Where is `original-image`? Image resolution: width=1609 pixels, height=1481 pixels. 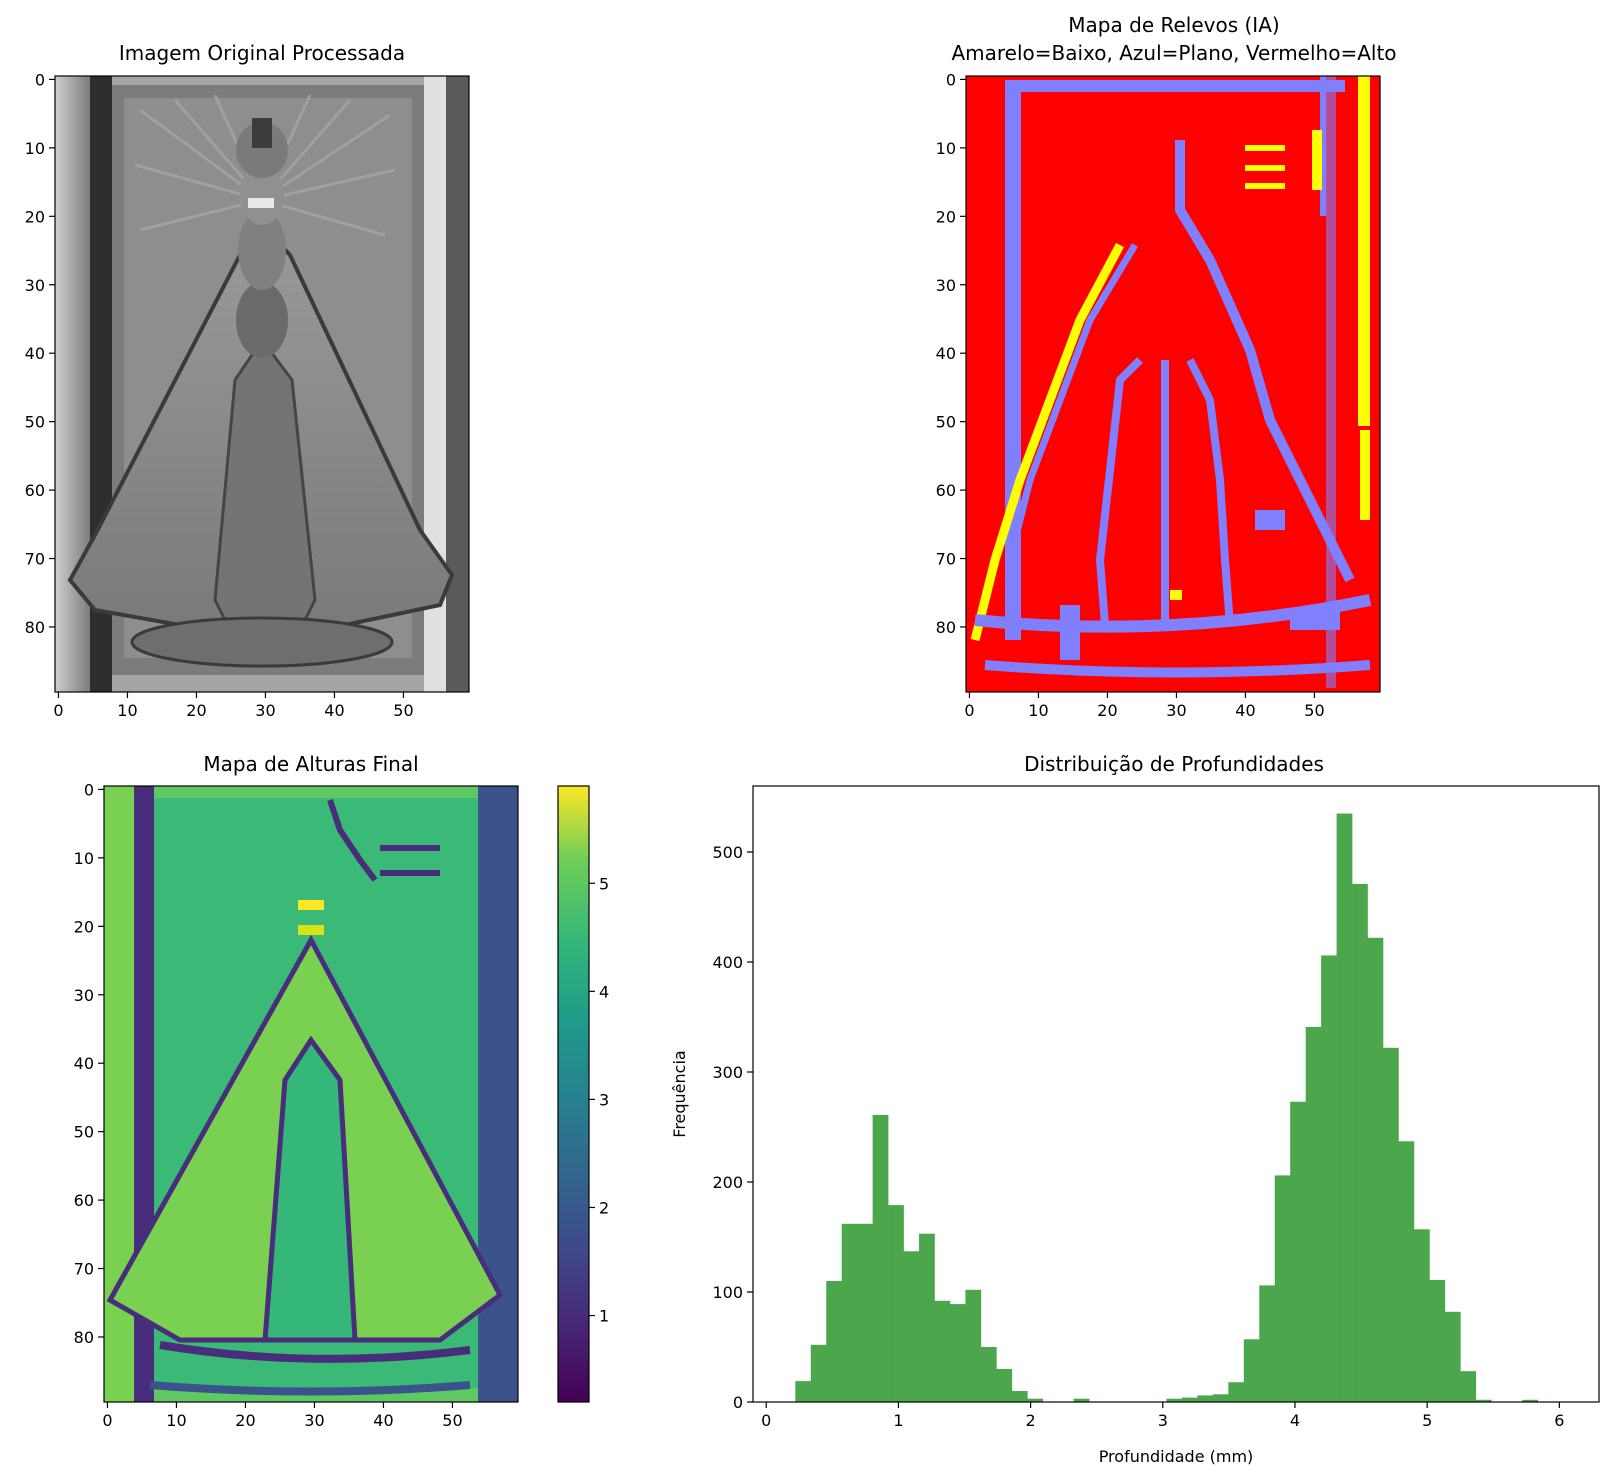 original-image is located at coordinates (262, 384).